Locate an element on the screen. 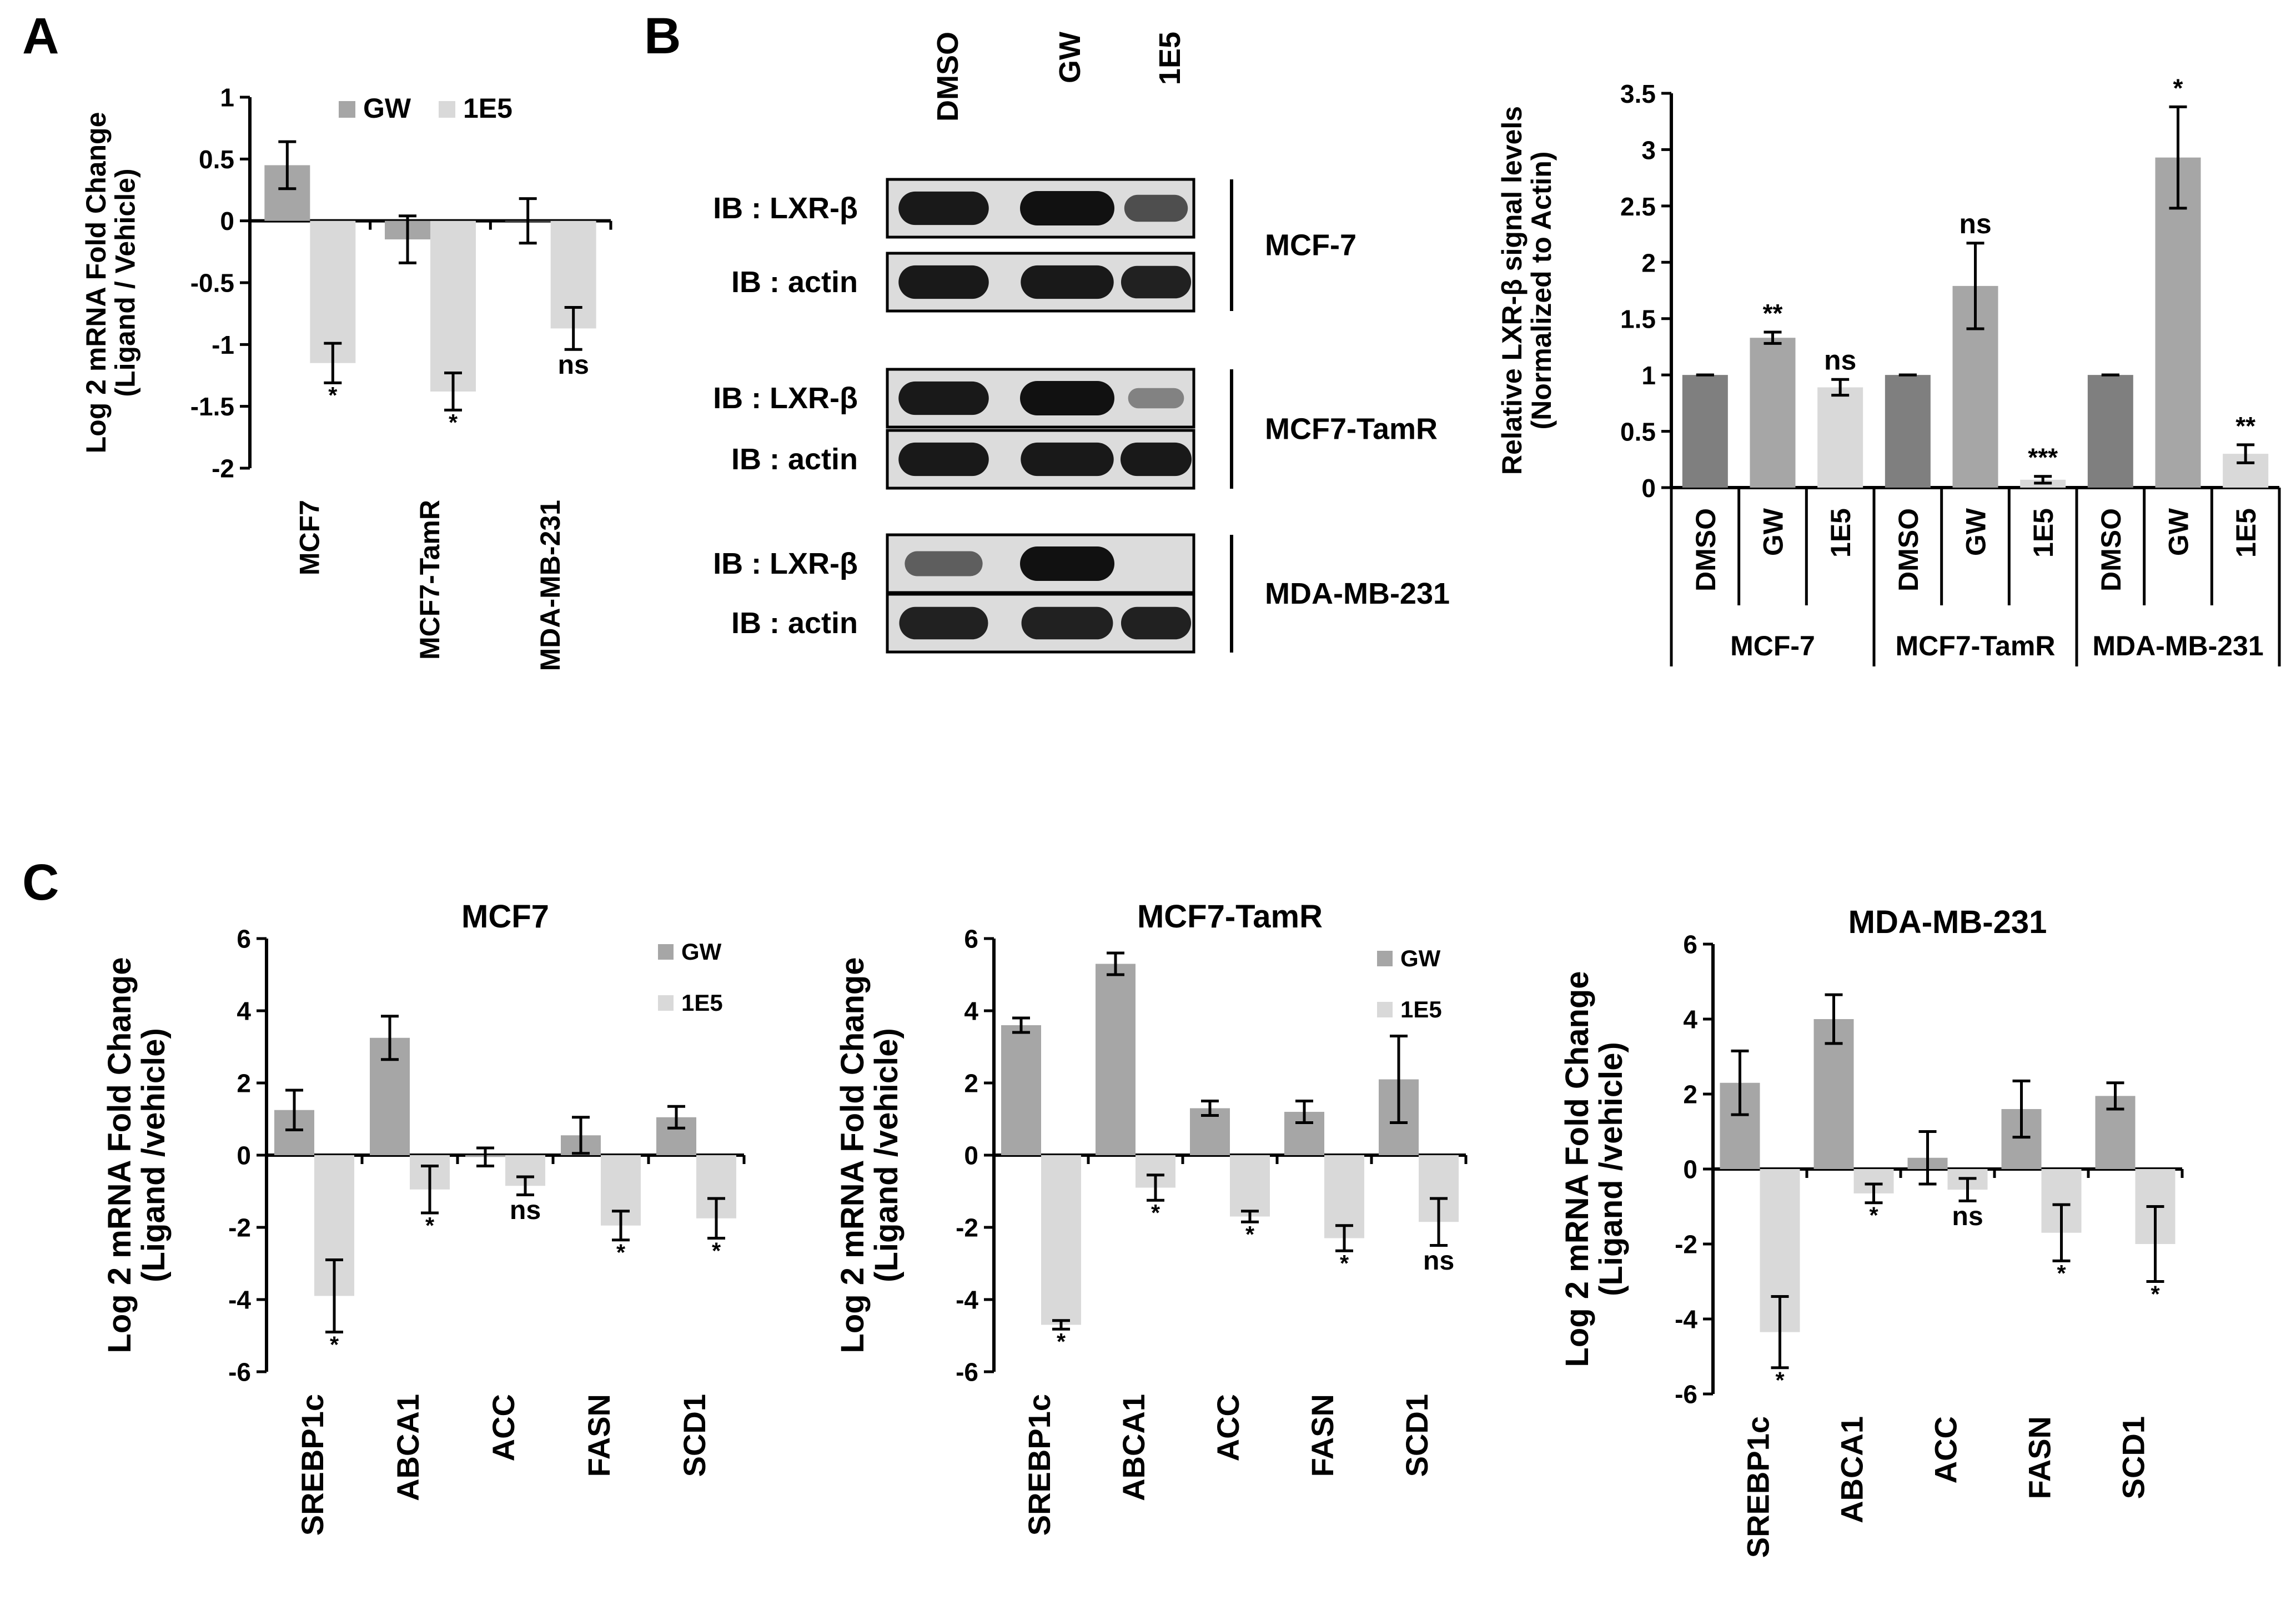 The width and height of the screenshot is (2296, 1600). bar-GW-ABCA1 is located at coordinates (1116, 1059).